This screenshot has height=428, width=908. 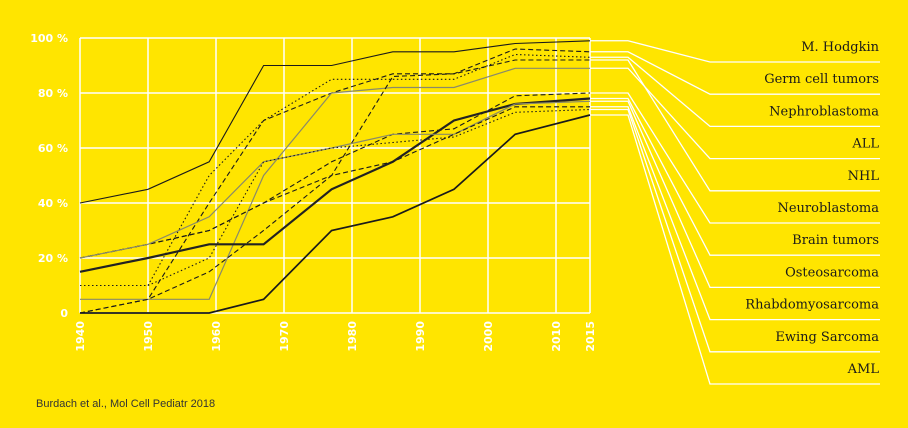 What do you see at coordinates (835, 240) in the screenshot?
I see `legend-label: Brain tumors` at bounding box center [835, 240].